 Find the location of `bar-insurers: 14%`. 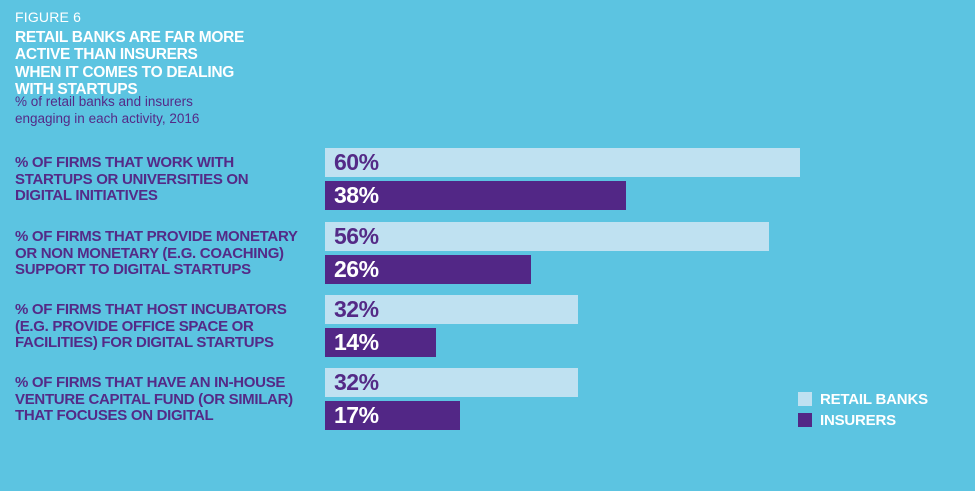

bar-insurers: 14% is located at coordinates (380, 342).